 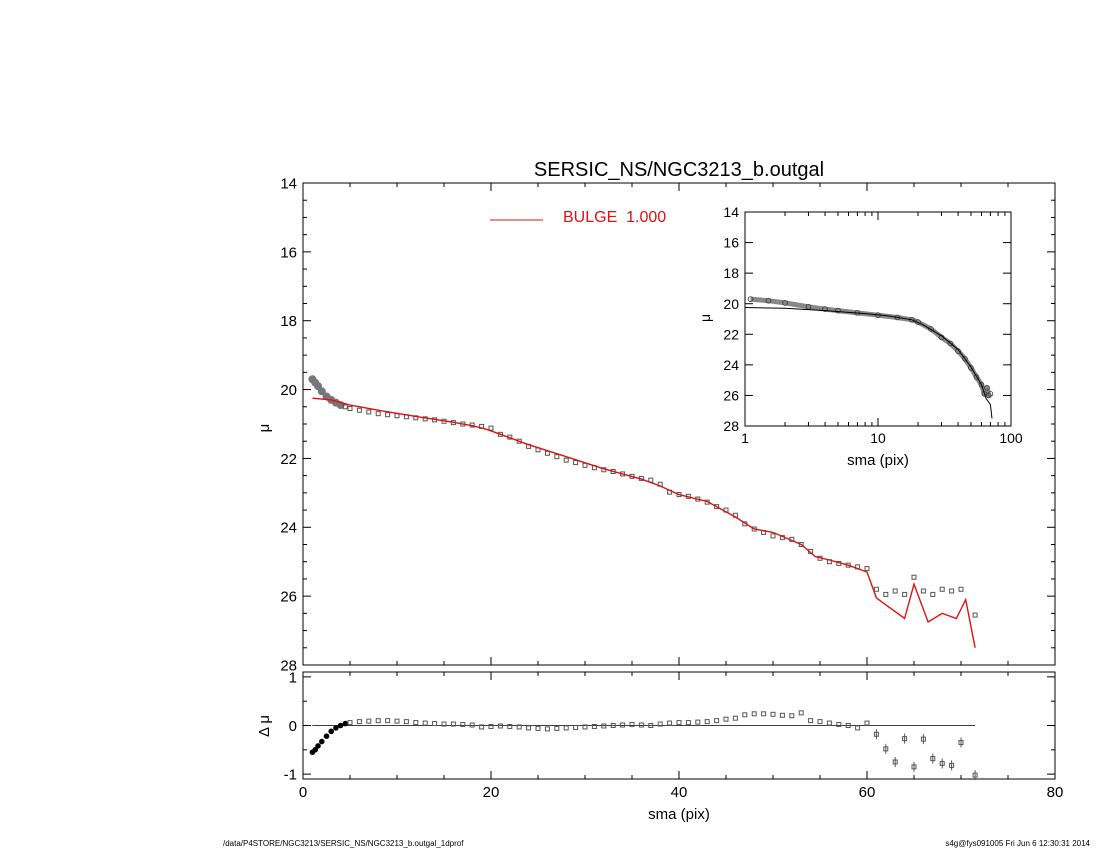 I want to click on x-tick-label-0: 0, so click(x=303, y=792).